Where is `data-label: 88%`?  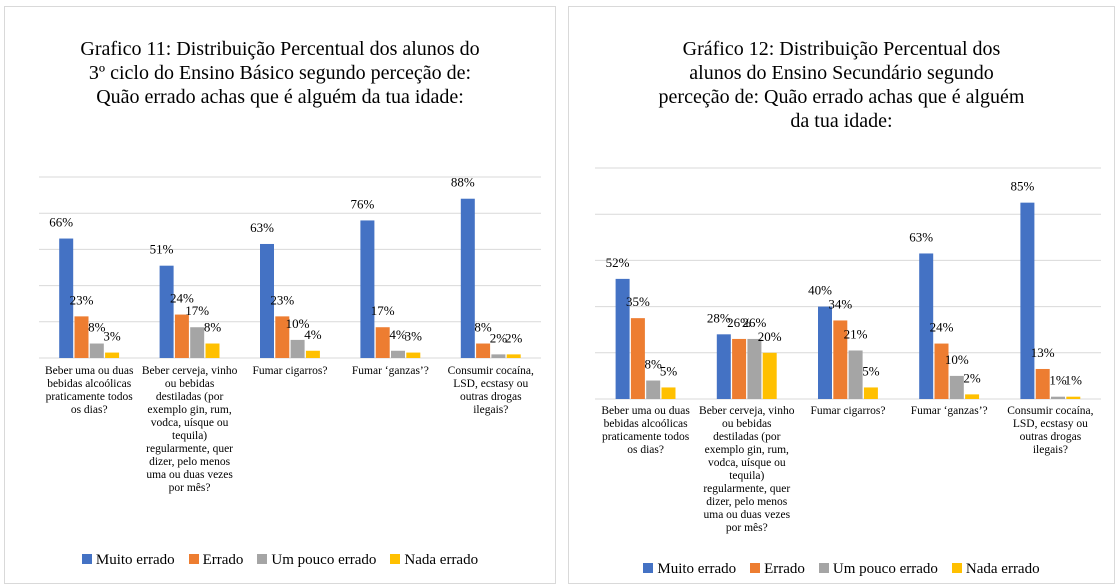 data-label: 88% is located at coordinates (463, 182).